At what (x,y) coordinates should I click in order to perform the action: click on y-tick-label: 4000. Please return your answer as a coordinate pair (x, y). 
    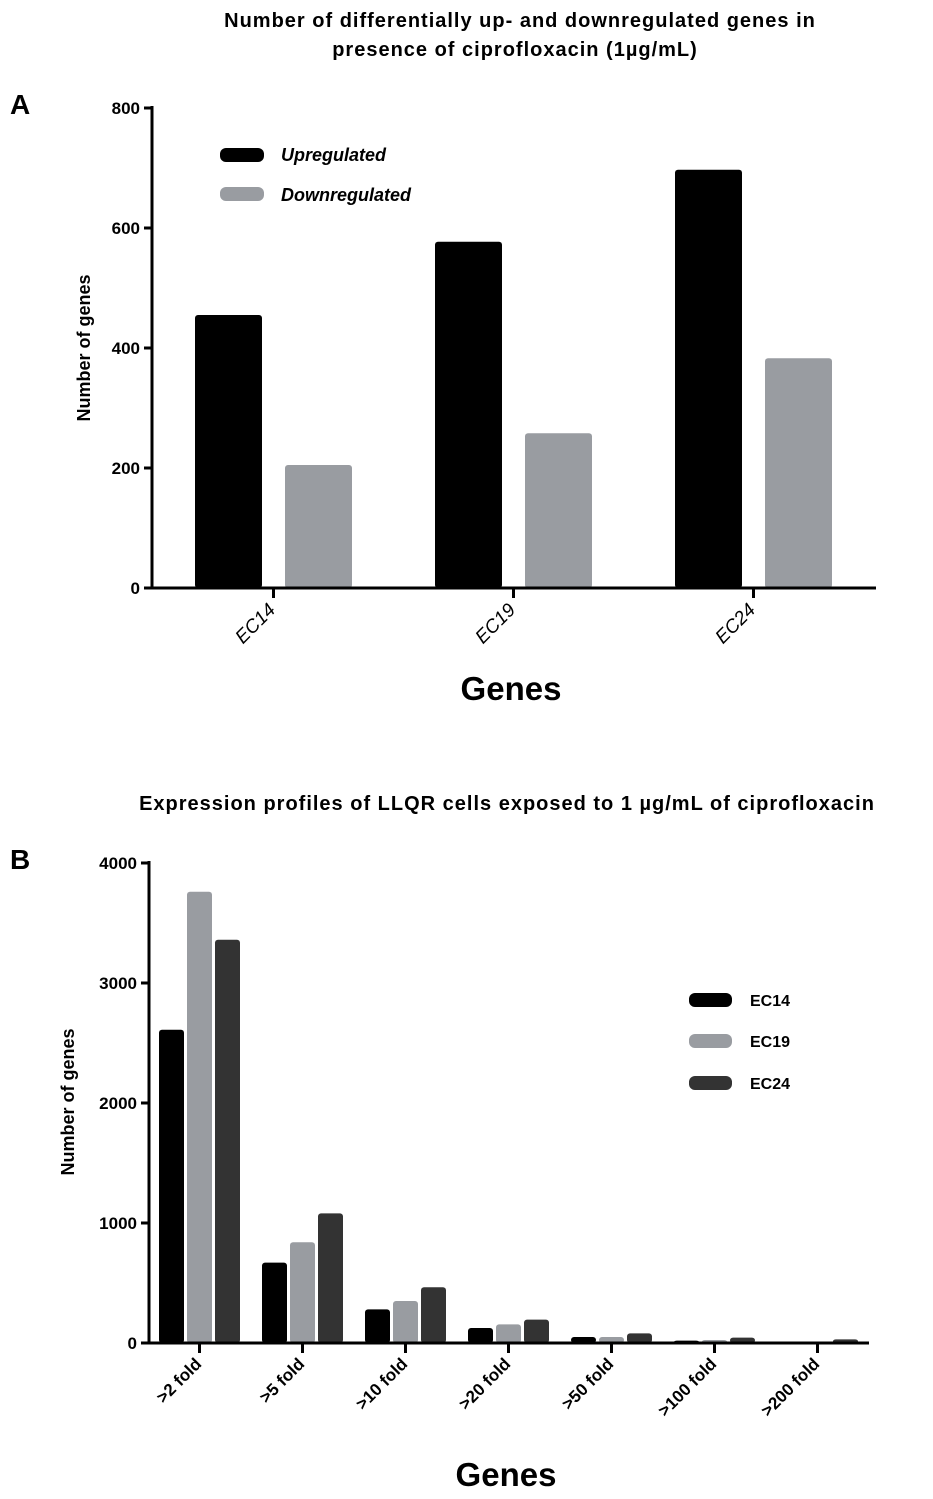
    Looking at the image, I should click on (118, 863).